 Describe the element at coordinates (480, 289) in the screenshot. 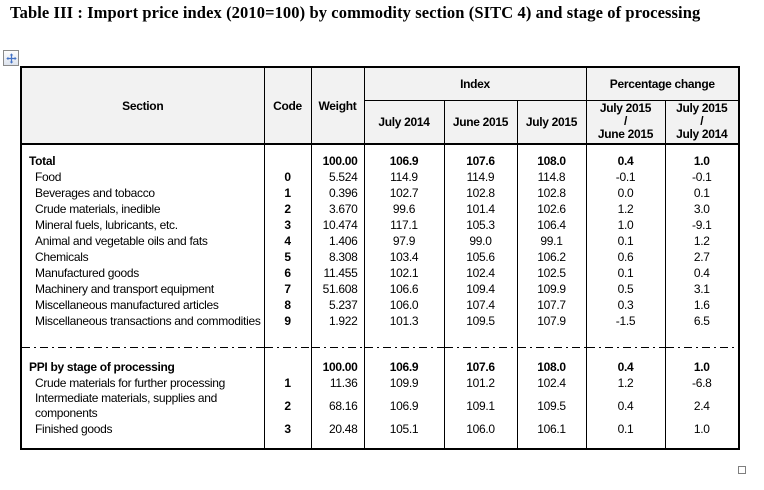

I see `cell-index-june-2015: 109.4` at that location.